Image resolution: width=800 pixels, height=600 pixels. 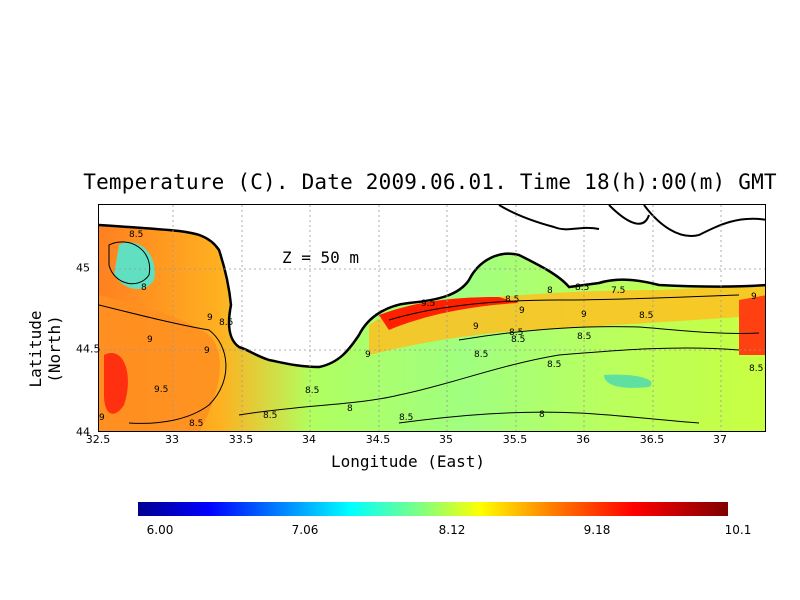 I want to click on contour-label-8: 8.5, so click(x=196, y=424).